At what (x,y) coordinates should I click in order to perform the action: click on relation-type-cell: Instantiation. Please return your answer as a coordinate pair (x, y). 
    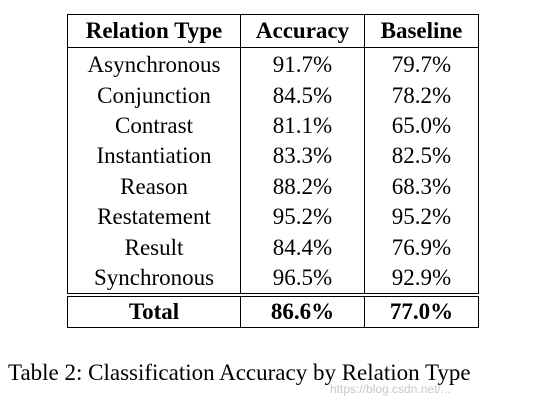
    Looking at the image, I should click on (154, 156).